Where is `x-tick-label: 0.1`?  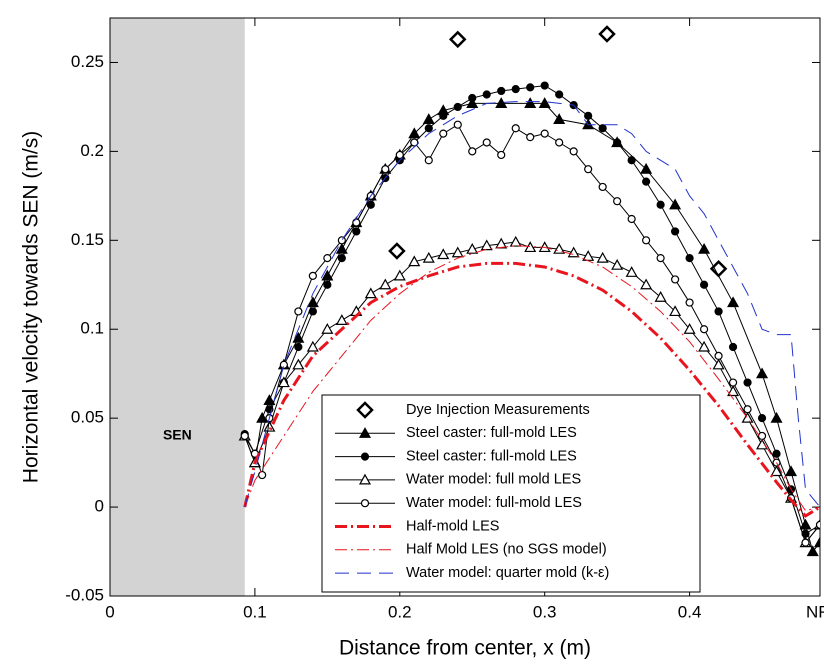
x-tick-label: 0.1 is located at coordinates (255, 611).